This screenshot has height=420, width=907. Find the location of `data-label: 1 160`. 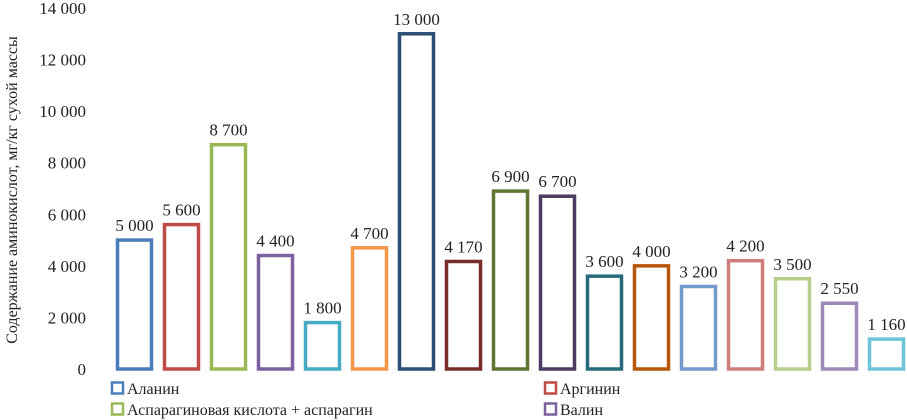

data-label: 1 160 is located at coordinates (886, 324).